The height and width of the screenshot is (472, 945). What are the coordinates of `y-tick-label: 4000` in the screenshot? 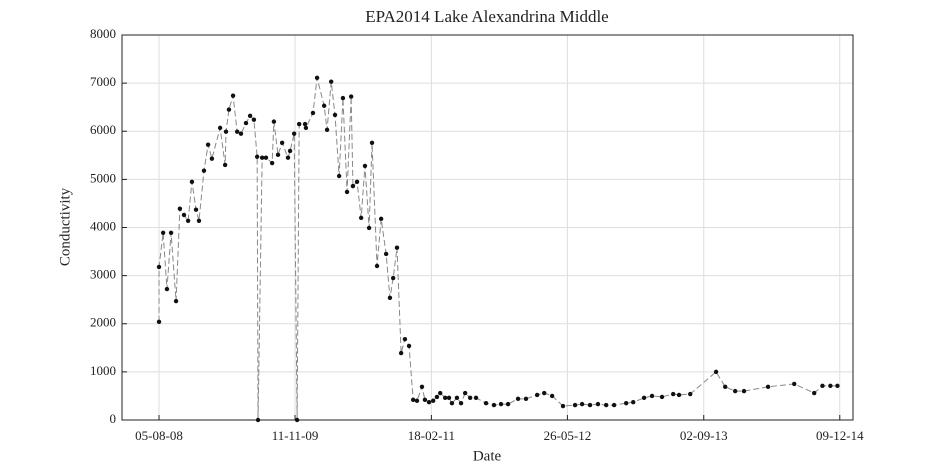 It's located at (103, 225).